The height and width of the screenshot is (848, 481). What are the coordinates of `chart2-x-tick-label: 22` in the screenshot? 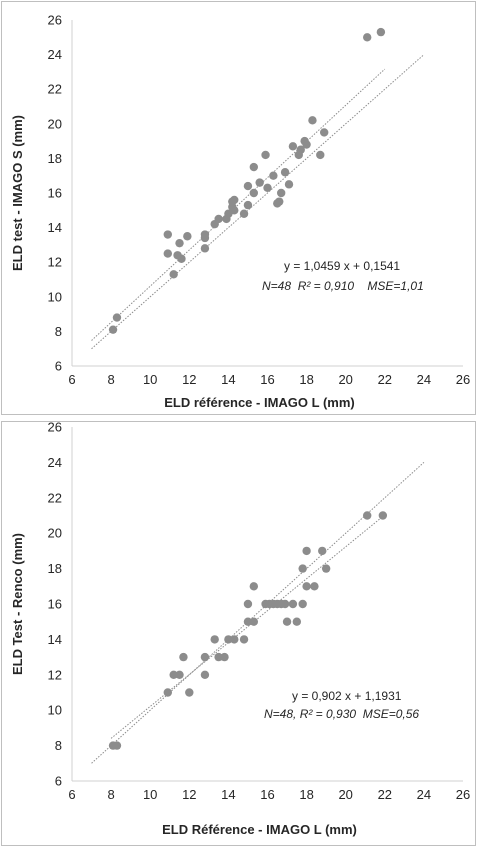 It's located at (385, 794).